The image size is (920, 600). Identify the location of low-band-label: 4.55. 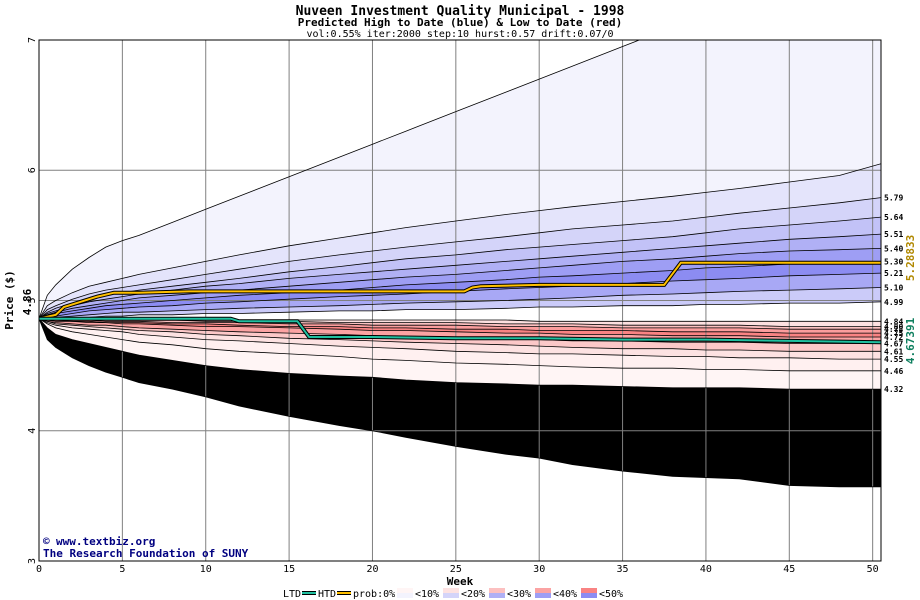
(893, 359).